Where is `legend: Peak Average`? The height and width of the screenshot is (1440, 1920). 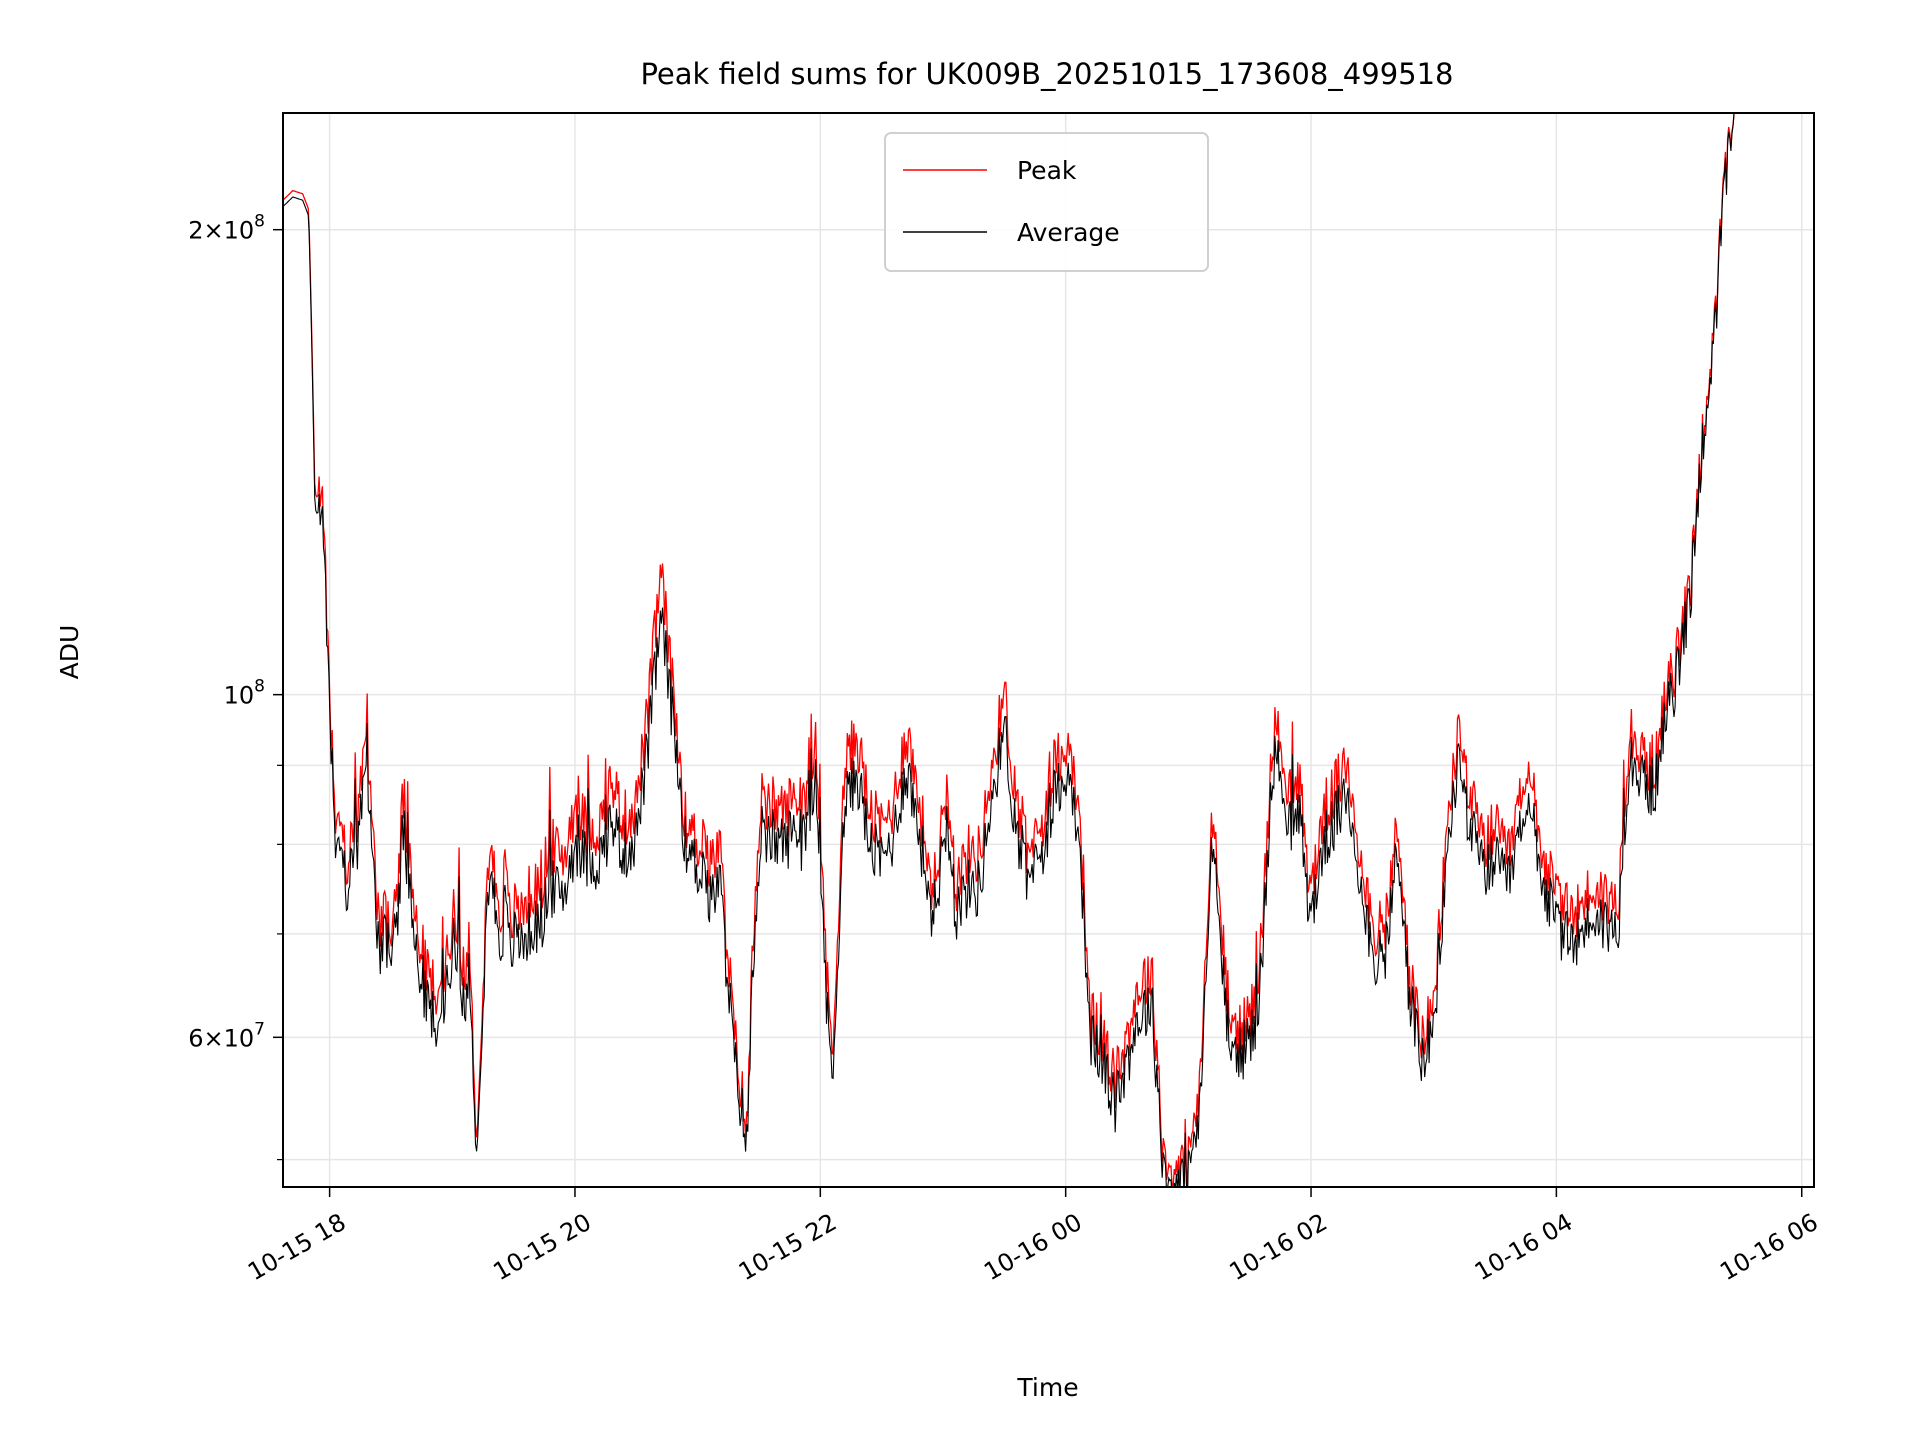 legend: Peak Average is located at coordinates (1046, 202).